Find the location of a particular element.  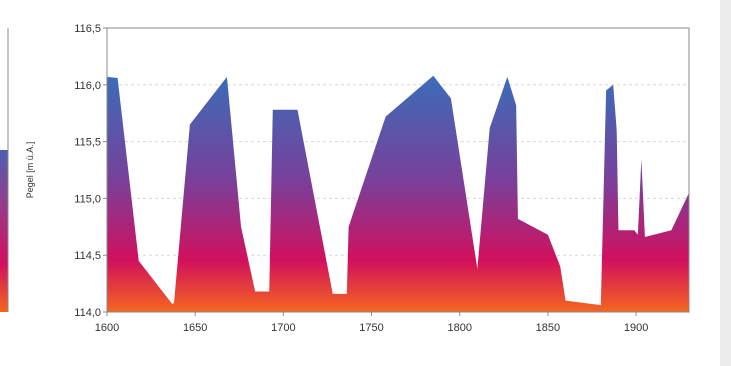

adjacent-chart-fragment is located at coordinates (4, 170).